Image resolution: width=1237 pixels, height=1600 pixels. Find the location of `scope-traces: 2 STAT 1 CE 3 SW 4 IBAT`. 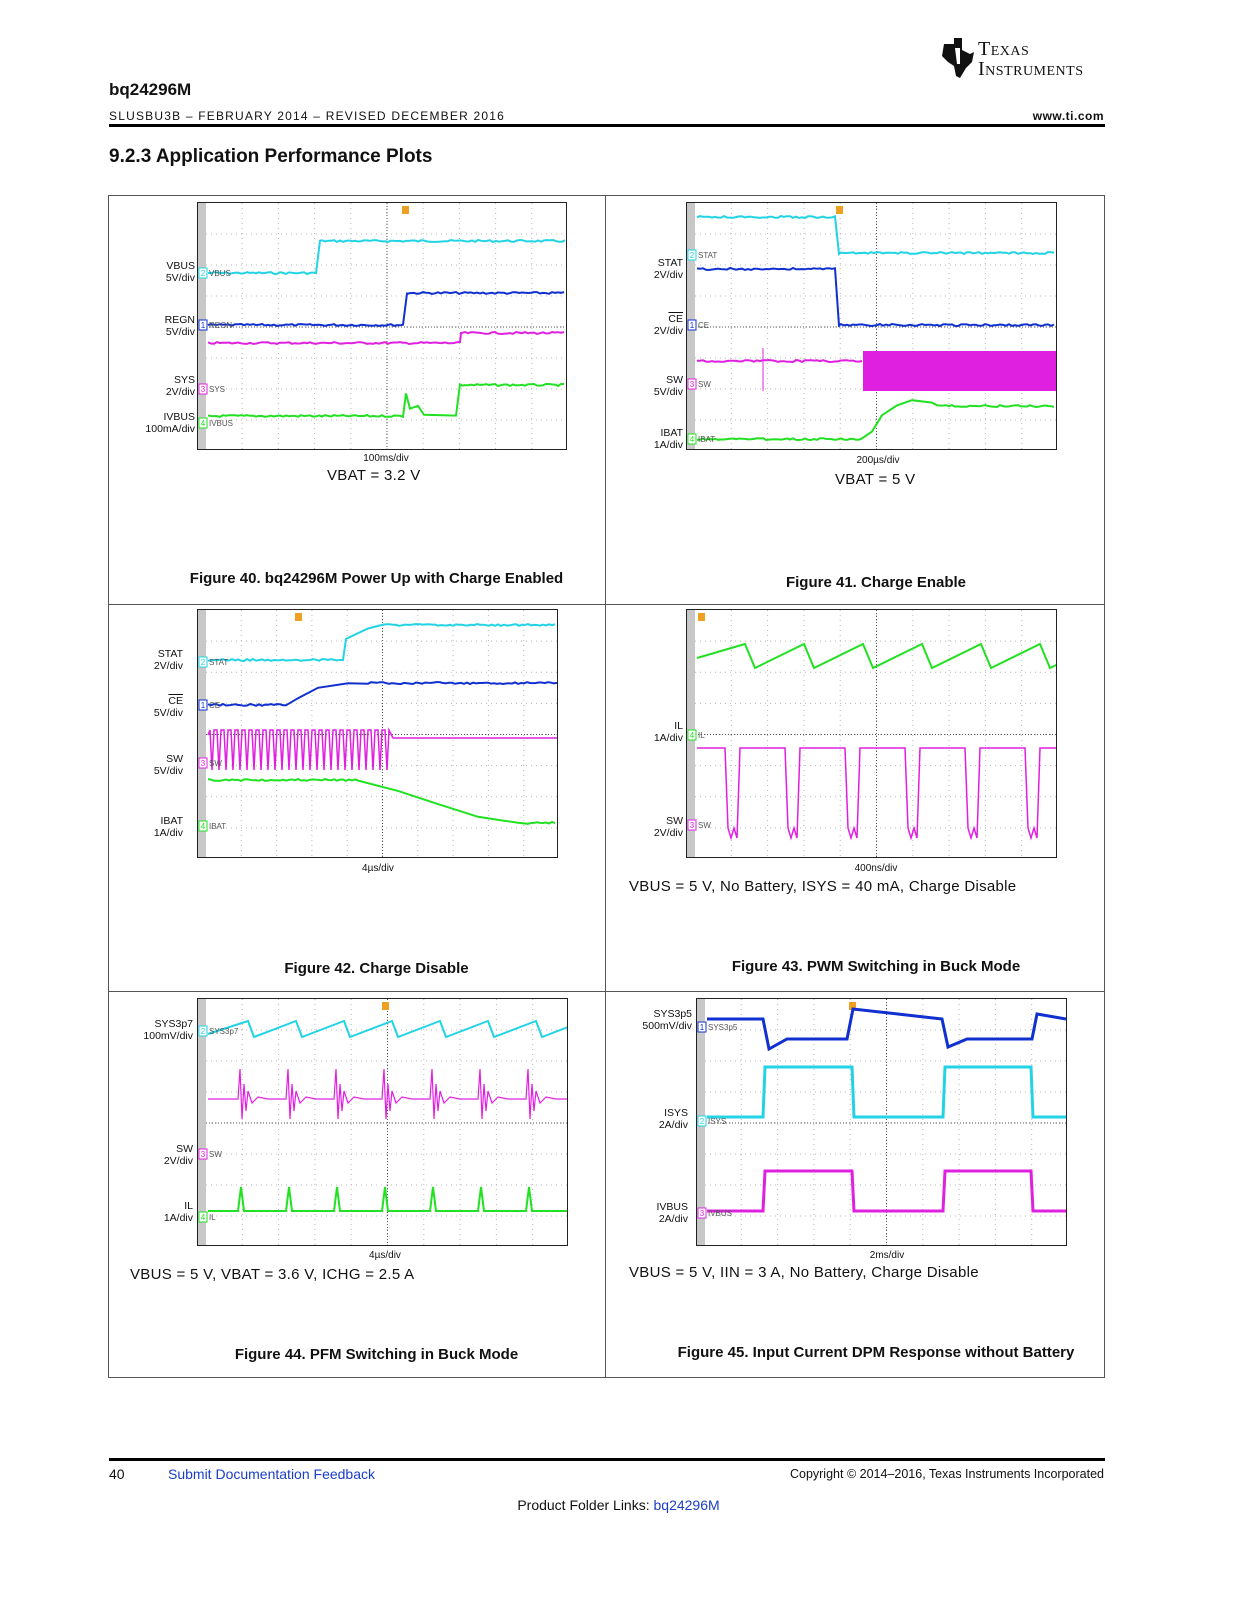

scope-traces: 2 STAT 1 CE 3 SW 4 IBAT is located at coordinates (377, 733).